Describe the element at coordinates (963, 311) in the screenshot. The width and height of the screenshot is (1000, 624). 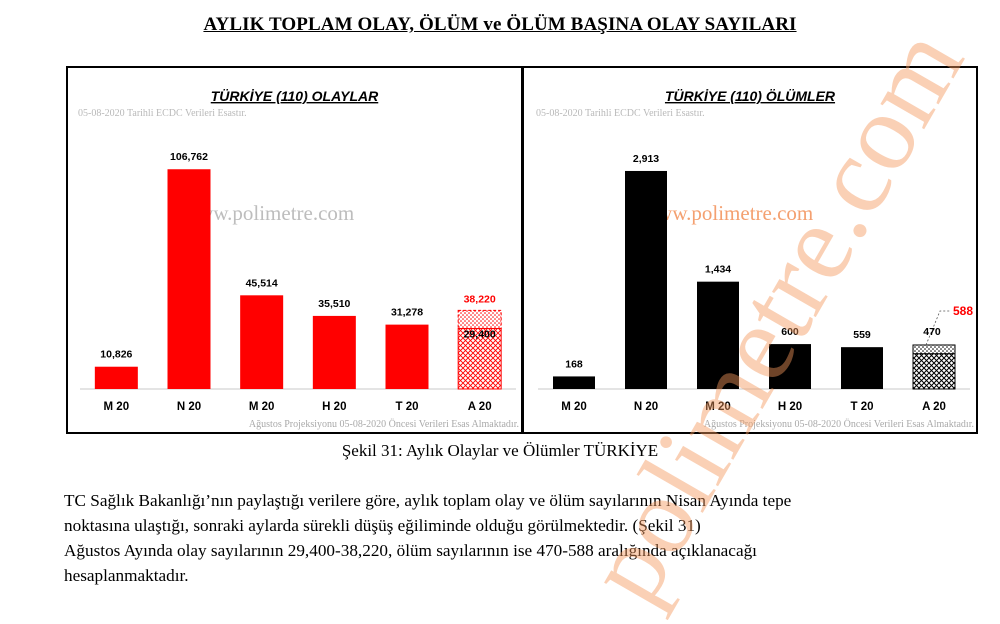
I see `projection-high-label: 588` at that location.